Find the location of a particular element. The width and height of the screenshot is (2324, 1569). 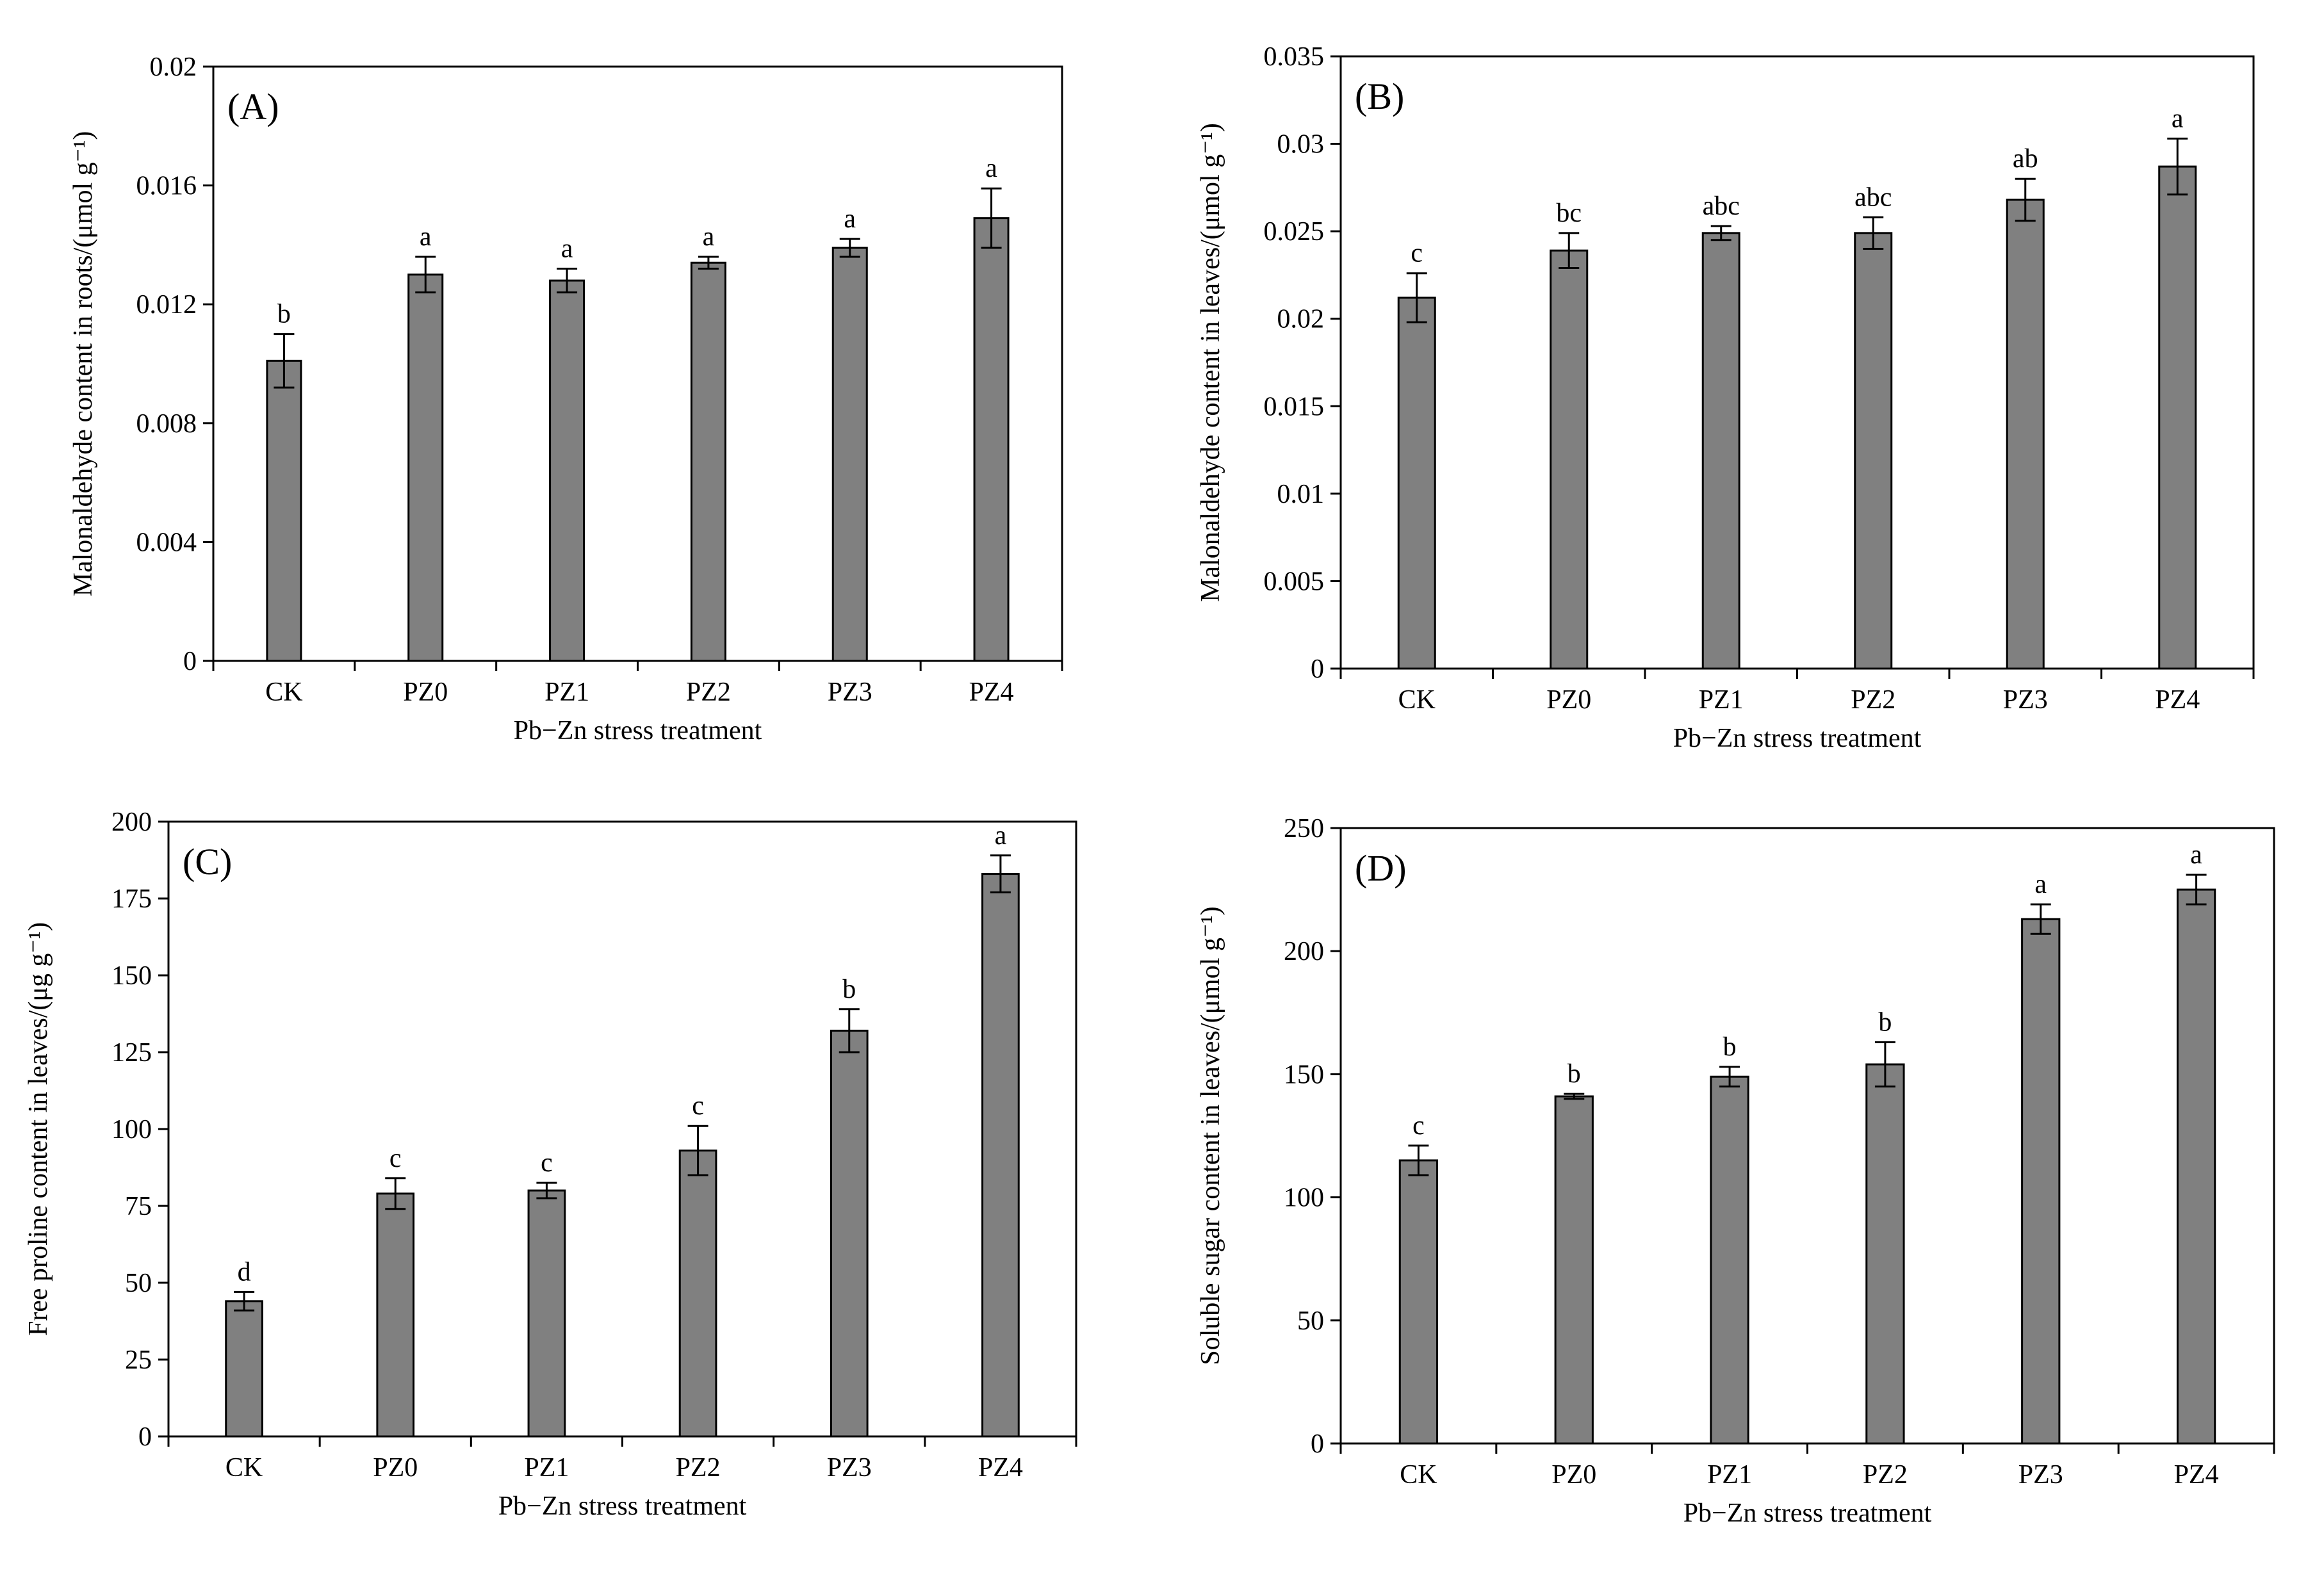

plot-frame is located at coordinates (637, 363).